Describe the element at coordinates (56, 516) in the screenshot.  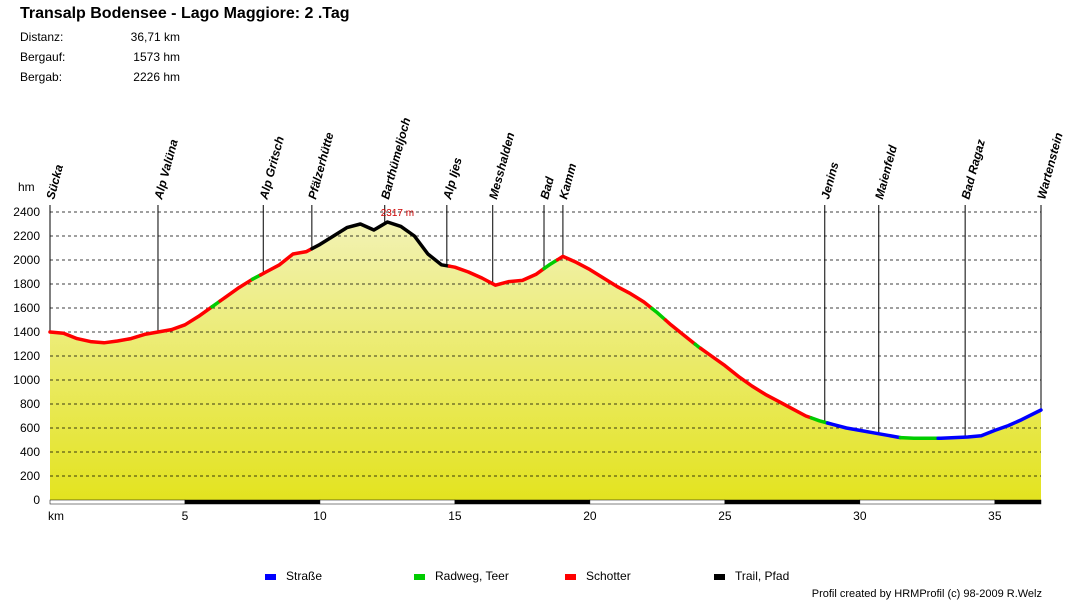
I see `x-axis-unit: km` at that location.